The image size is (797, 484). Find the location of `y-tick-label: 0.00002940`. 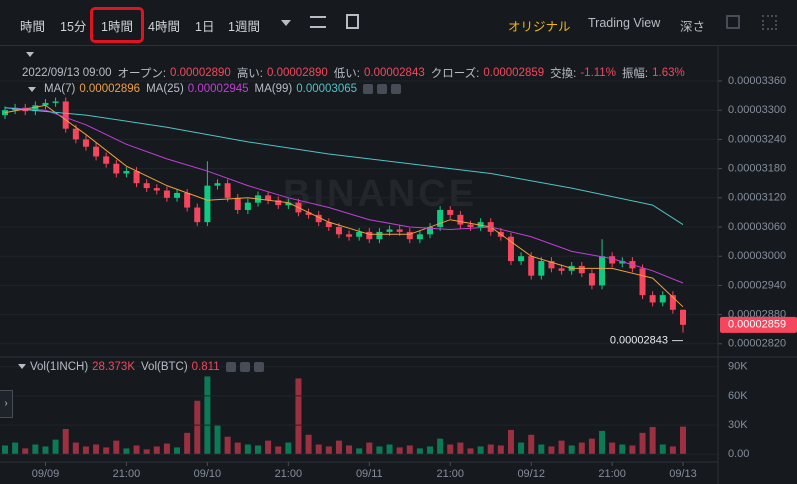

y-tick-label: 0.00002940 is located at coordinates (757, 285).